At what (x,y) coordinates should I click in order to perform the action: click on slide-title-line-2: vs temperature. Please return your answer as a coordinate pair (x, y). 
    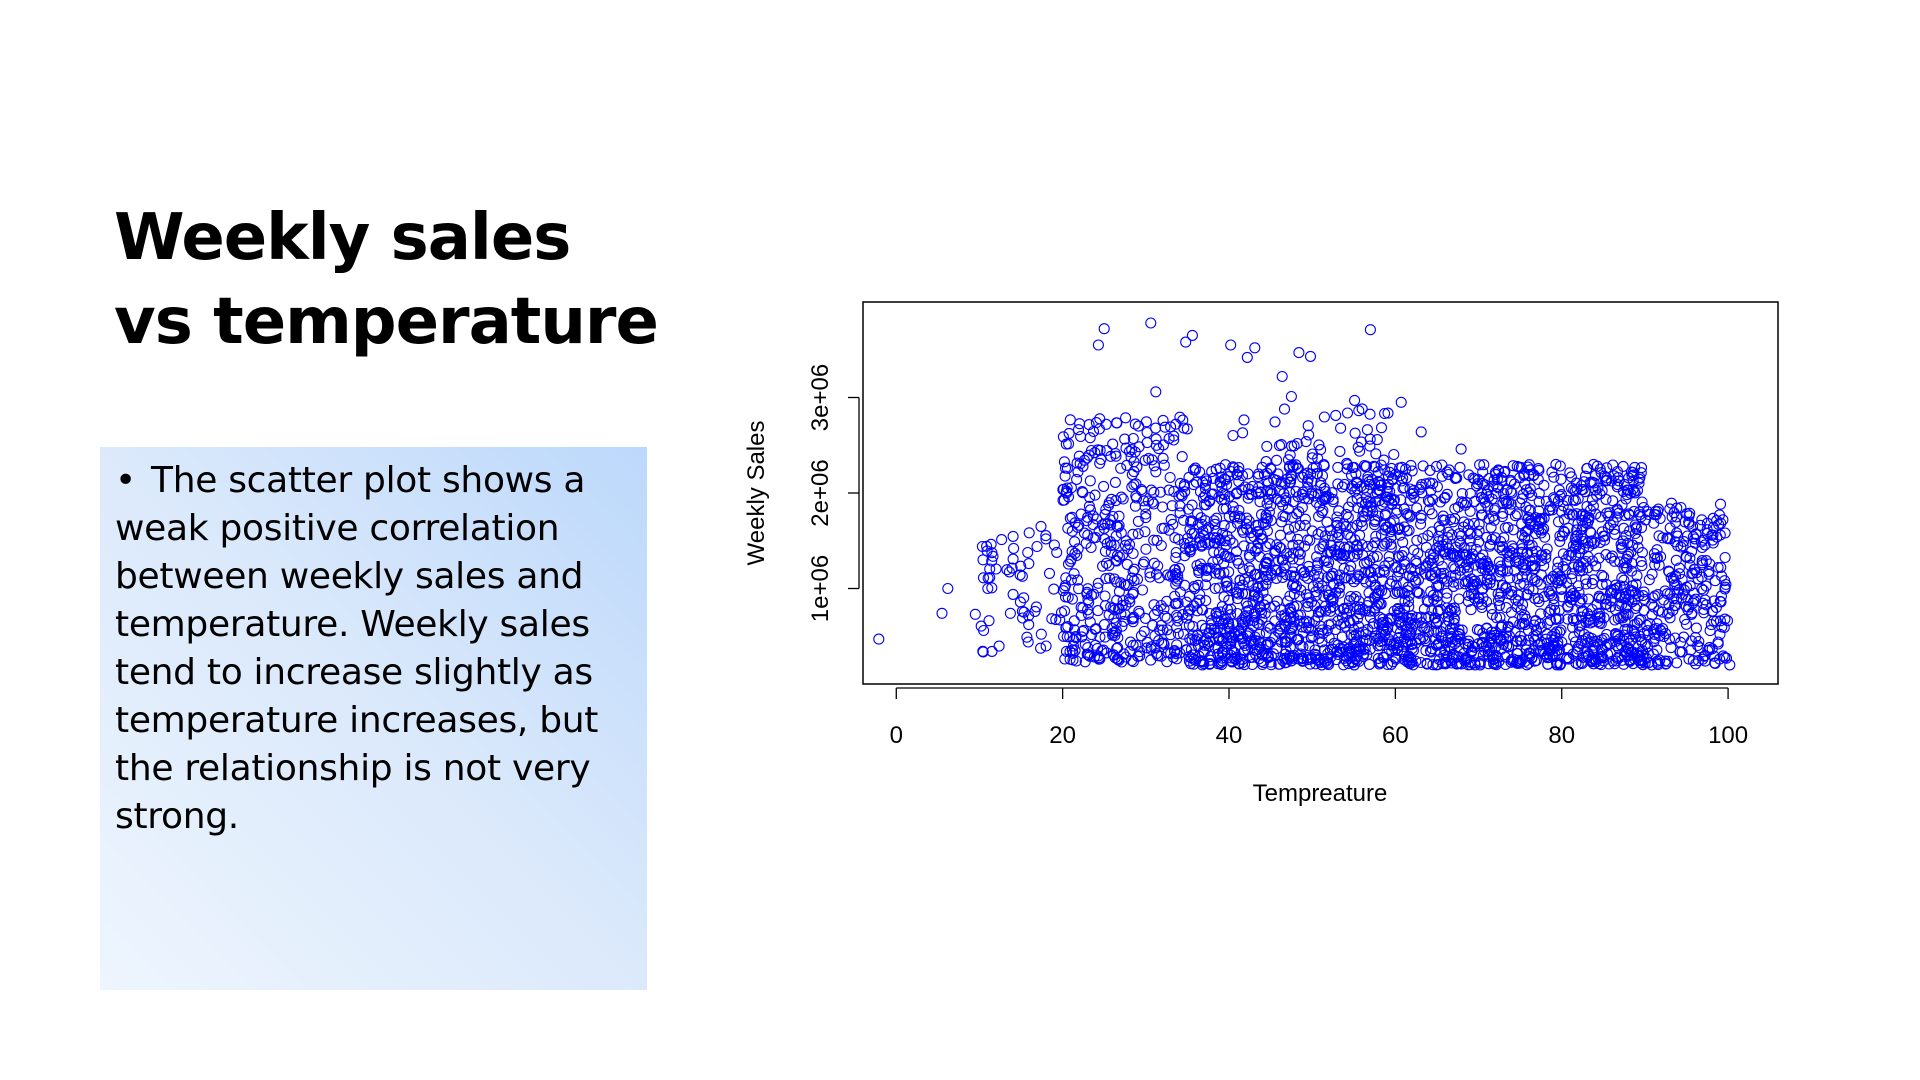
    Looking at the image, I should click on (386, 322).